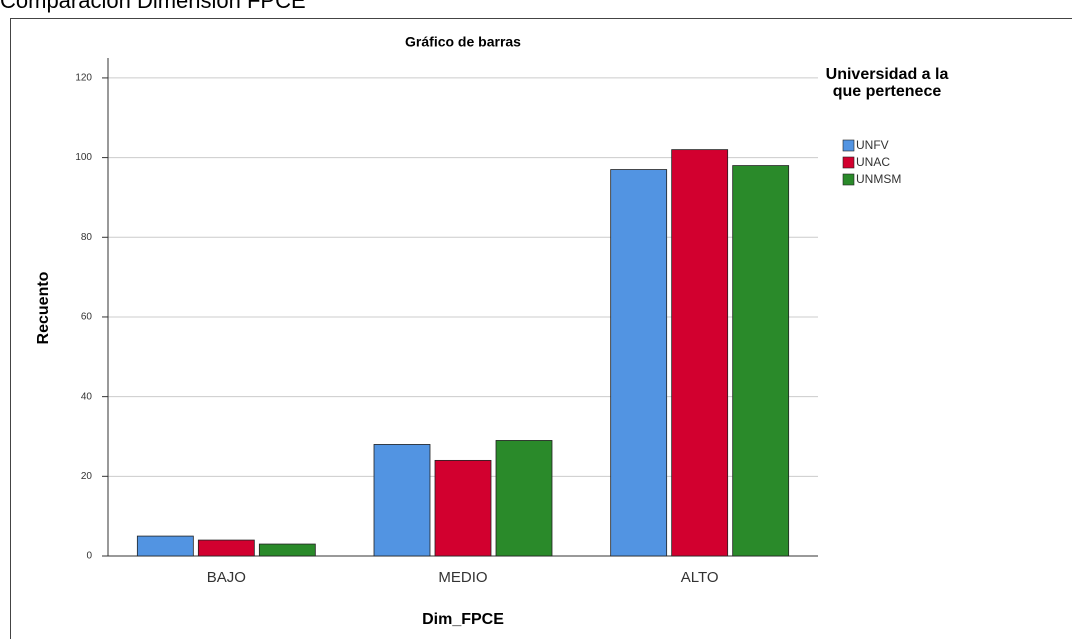 Image resolution: width=1072 pixels, height=639 pixels. Describe the element at coordinates (153, 6) in the screenshot. I see `heading: Comparación Dimensión FPCE` at that location.